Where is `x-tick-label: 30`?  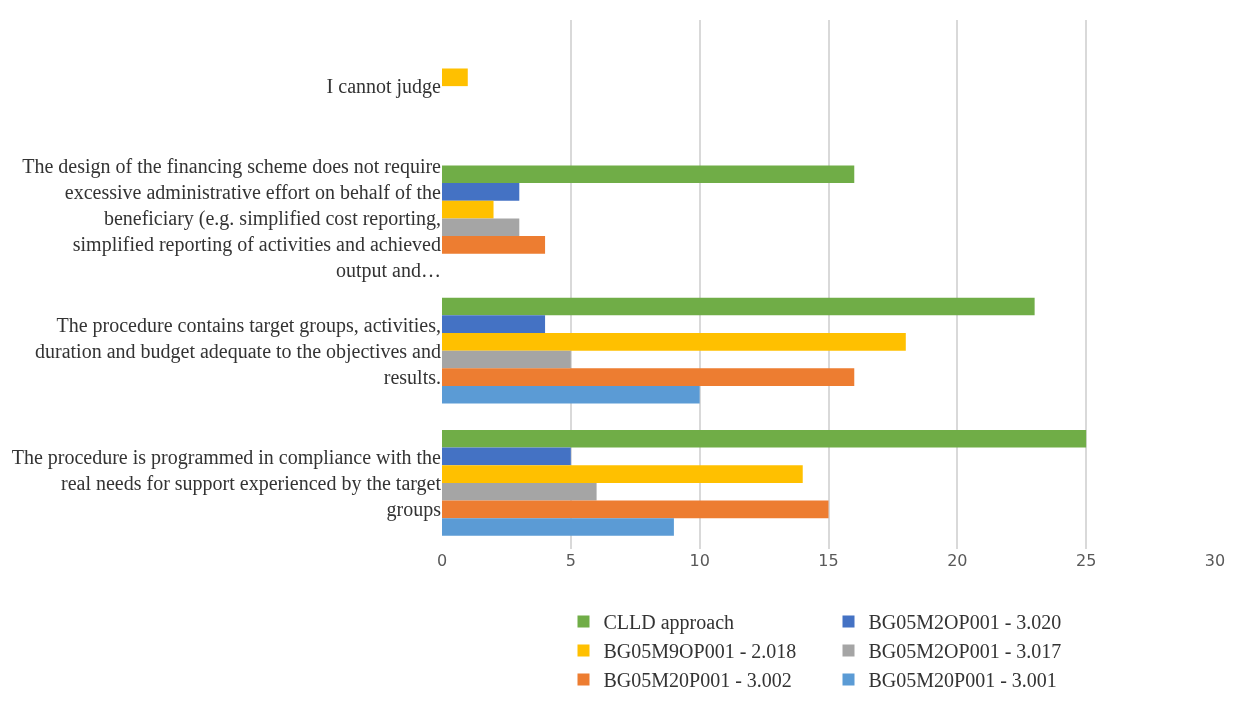
x-tick-label: 30 is located at coordinates (1215, 560).